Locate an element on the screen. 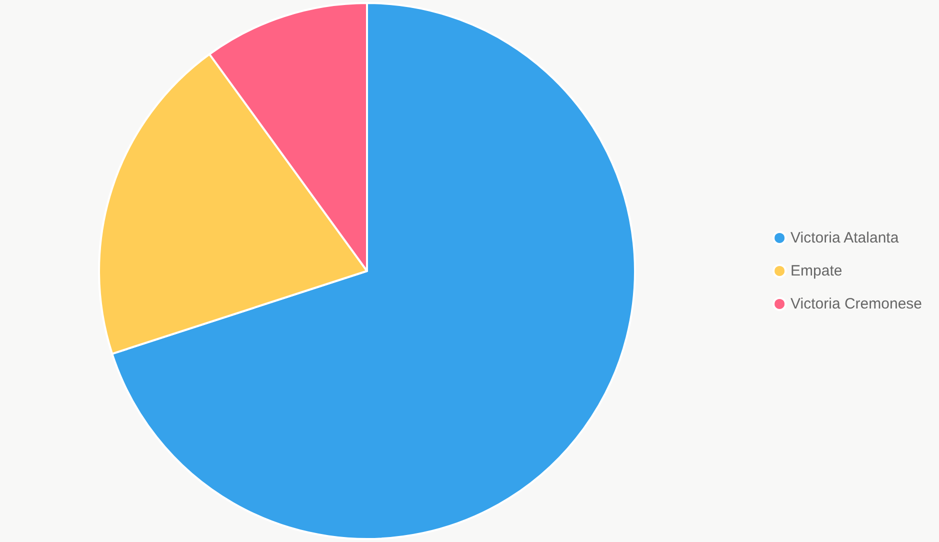 This screenshot has height=542, width=939. legend-label: Victoria Atalanta is located at coordinates (845, 238).